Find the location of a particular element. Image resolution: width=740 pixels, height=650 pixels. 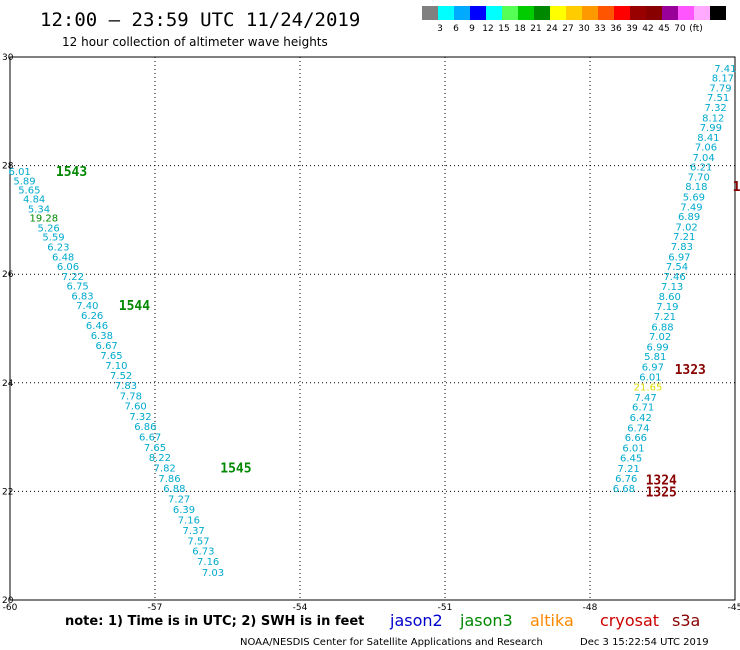

footer-timestamp: Dec 3 15:22:54 UTC 2019 is located at coordinates (644, 642).